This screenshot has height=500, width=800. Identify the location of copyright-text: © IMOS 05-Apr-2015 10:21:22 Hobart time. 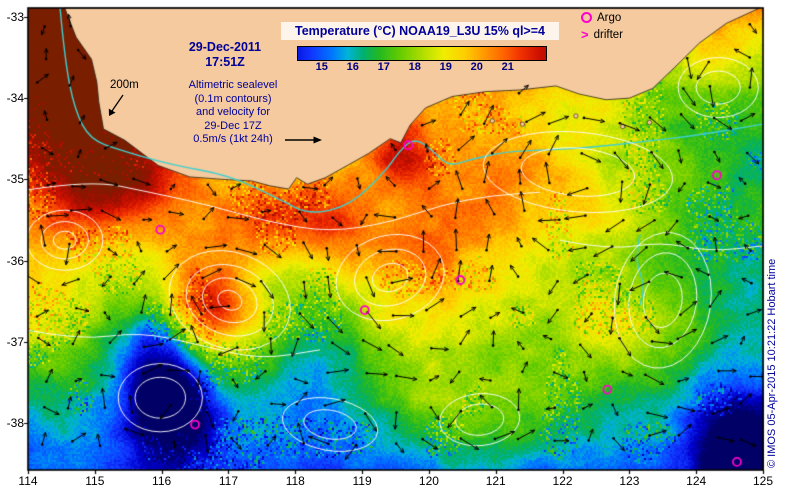
(772, 363).